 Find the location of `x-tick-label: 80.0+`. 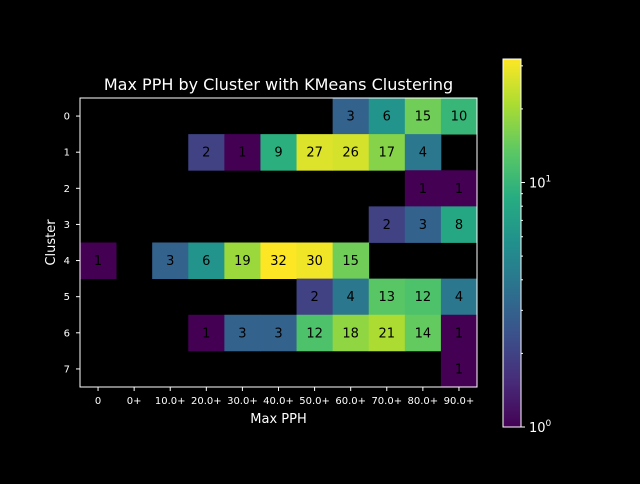

x-tick-label: 80.0+ is located at coordinates (423, 401).